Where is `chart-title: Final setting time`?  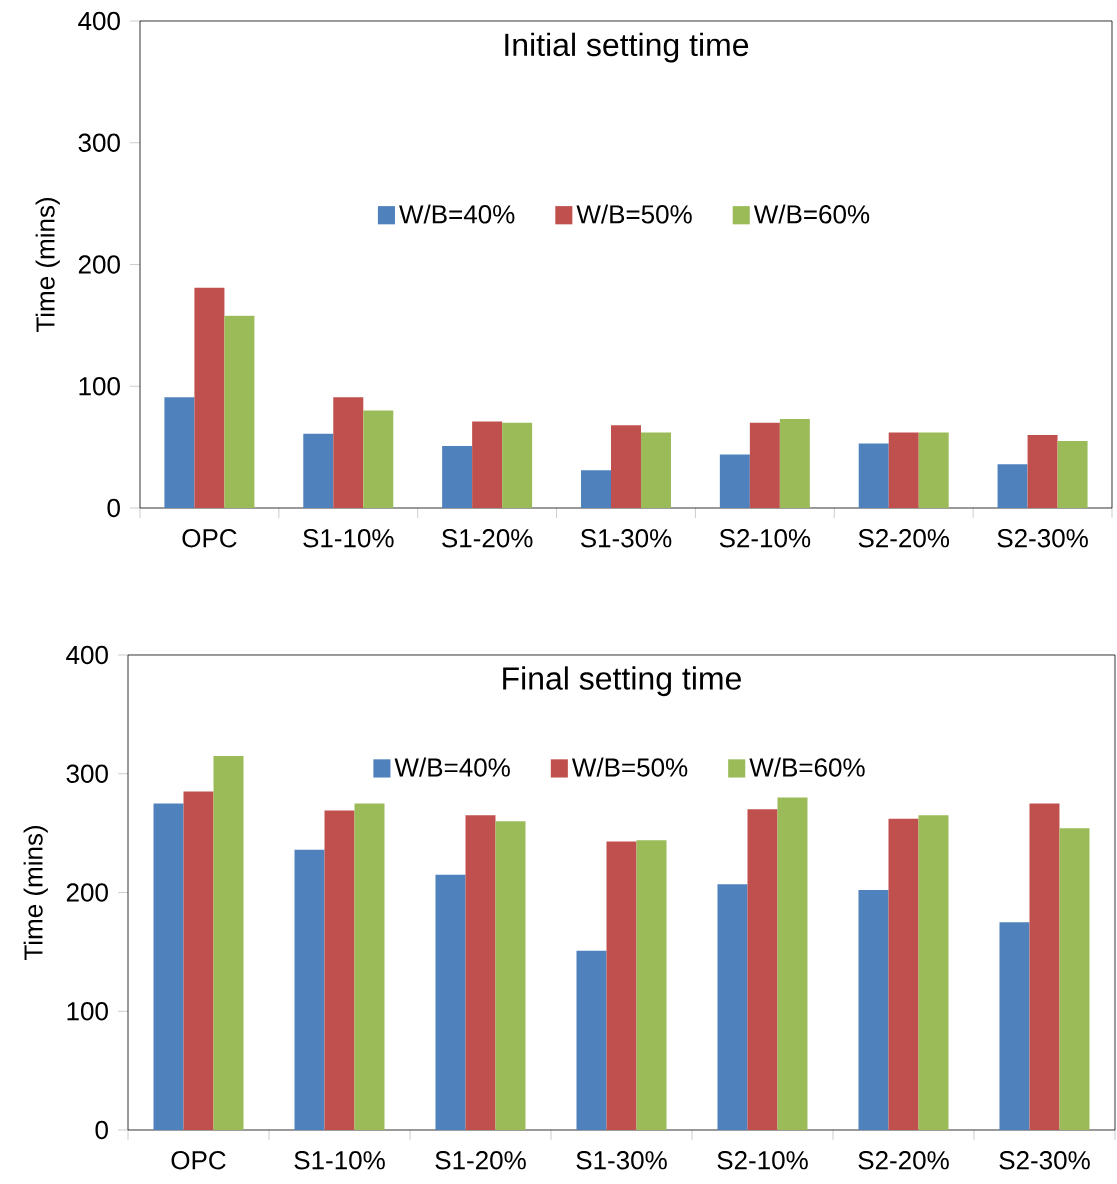
chart-title: Final setting time is located at coordinates (622, 681).